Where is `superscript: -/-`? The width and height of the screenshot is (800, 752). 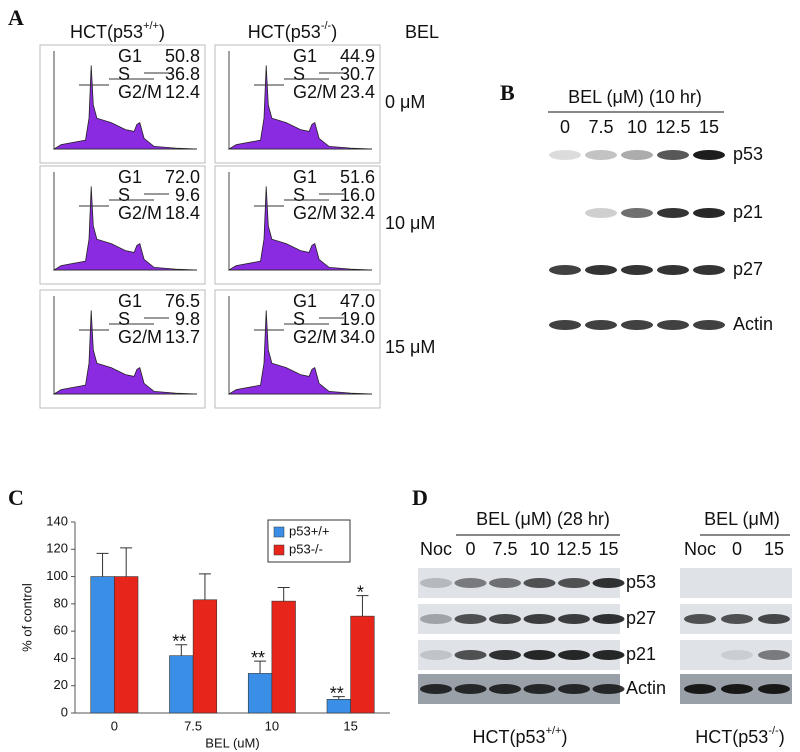 superscript: -/- is located at coordinates (773, 731).